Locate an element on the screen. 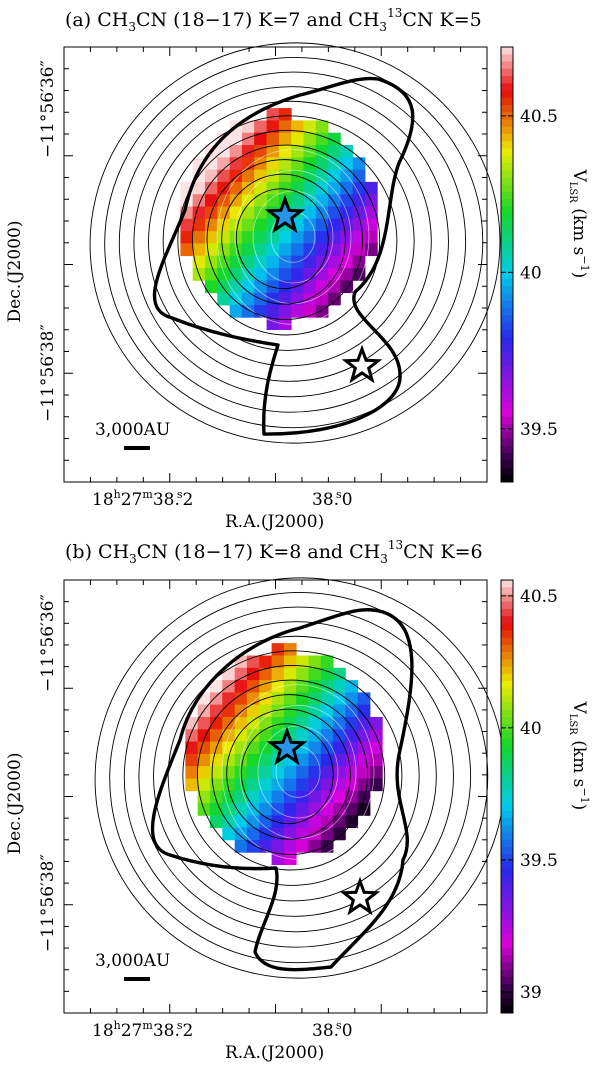 The image size is (600, 1072). scale-bar is located at coordinates (137, 448).